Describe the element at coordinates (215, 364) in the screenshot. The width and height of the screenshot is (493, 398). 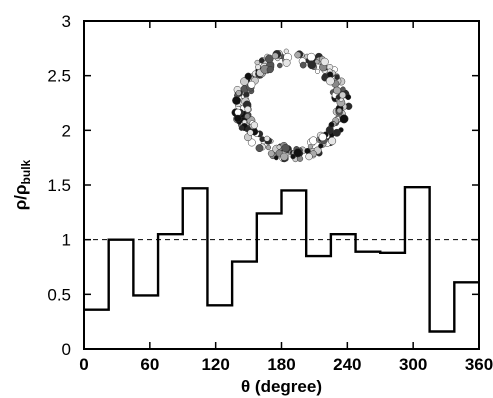
I see `x-tick-label: 120` at that location.